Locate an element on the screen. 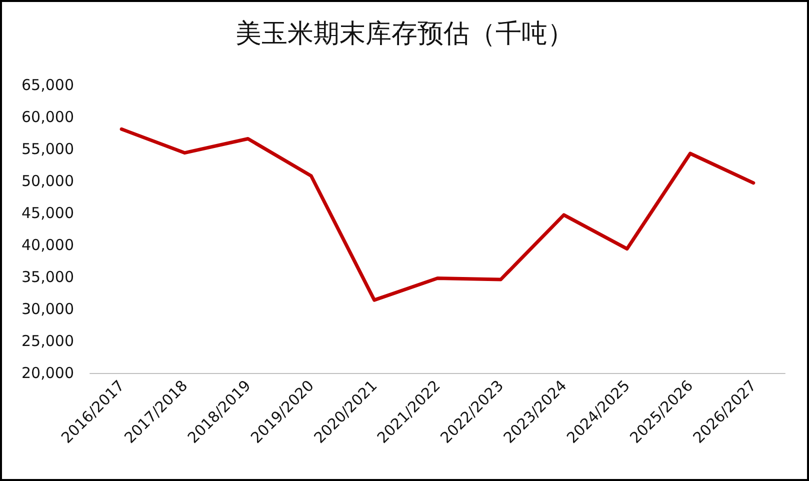  y-tick-label: 25,000 is located at coordinates (48, 341).